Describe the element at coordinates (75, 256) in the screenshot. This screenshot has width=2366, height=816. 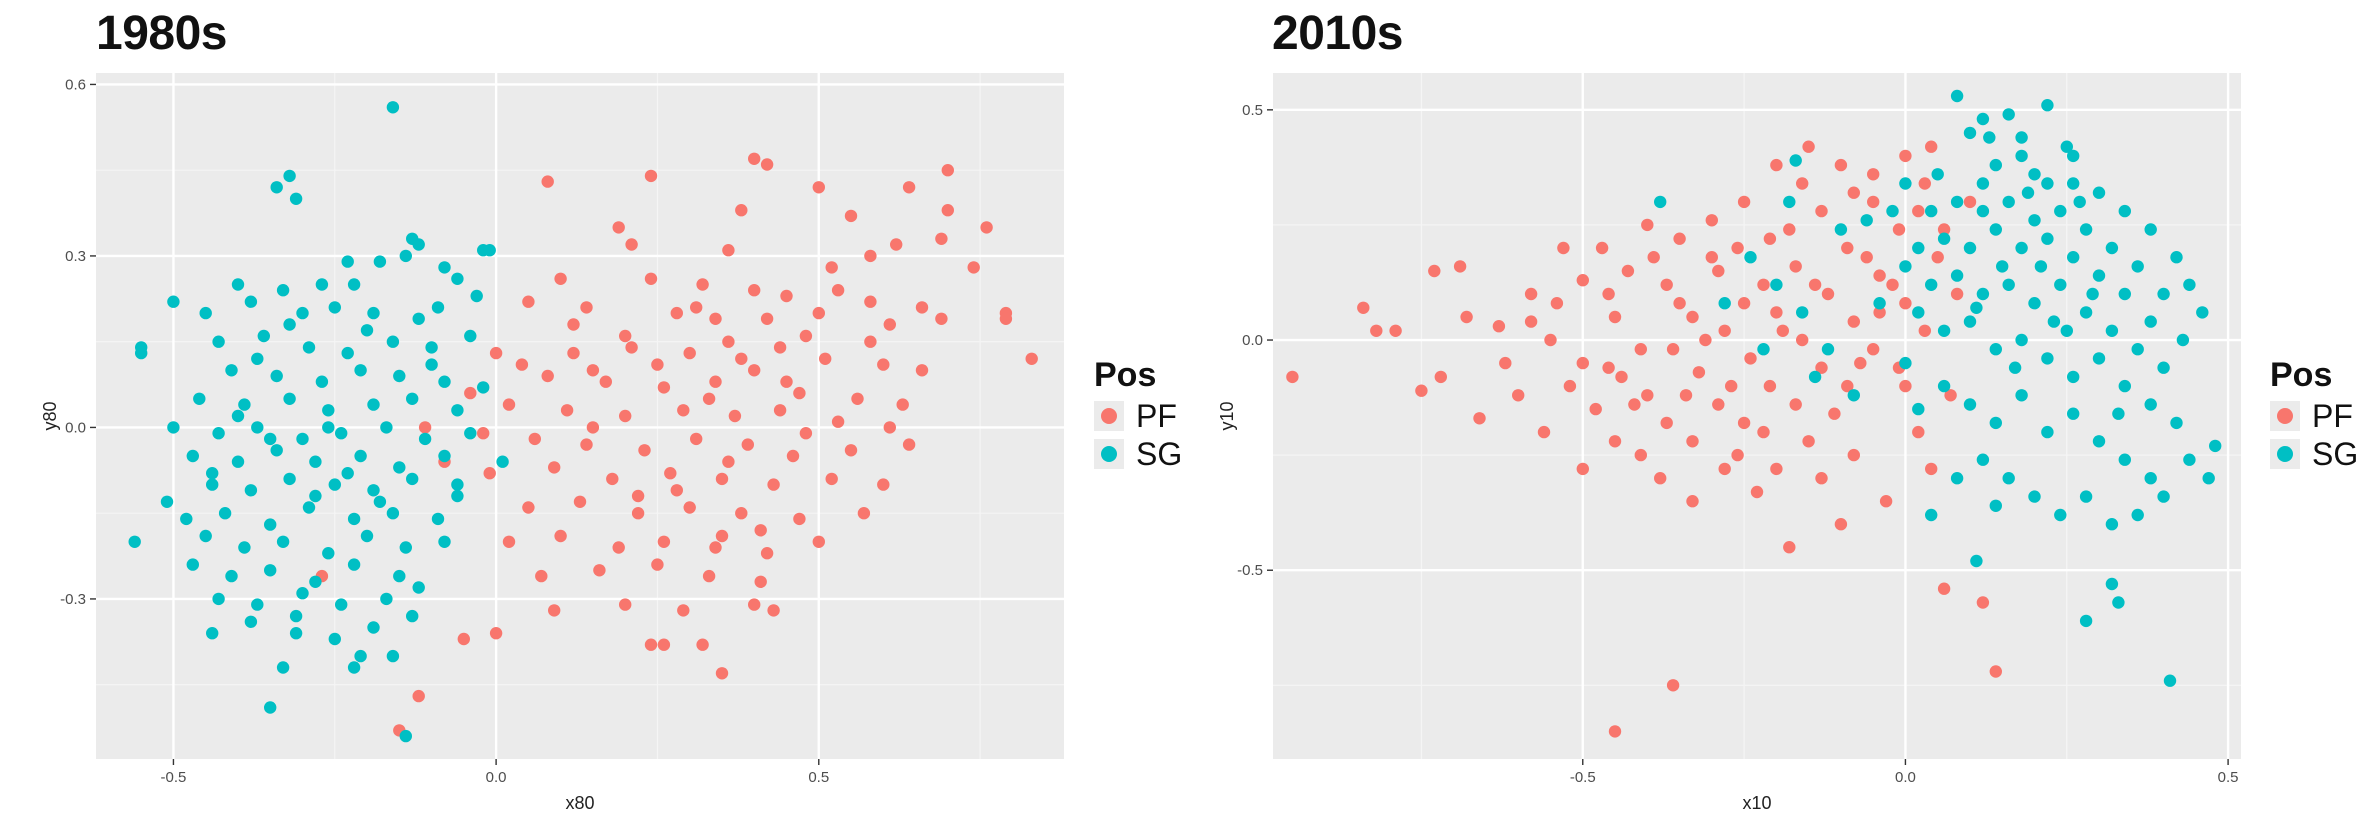
I see `y-tick-label: 0.3` at that location.